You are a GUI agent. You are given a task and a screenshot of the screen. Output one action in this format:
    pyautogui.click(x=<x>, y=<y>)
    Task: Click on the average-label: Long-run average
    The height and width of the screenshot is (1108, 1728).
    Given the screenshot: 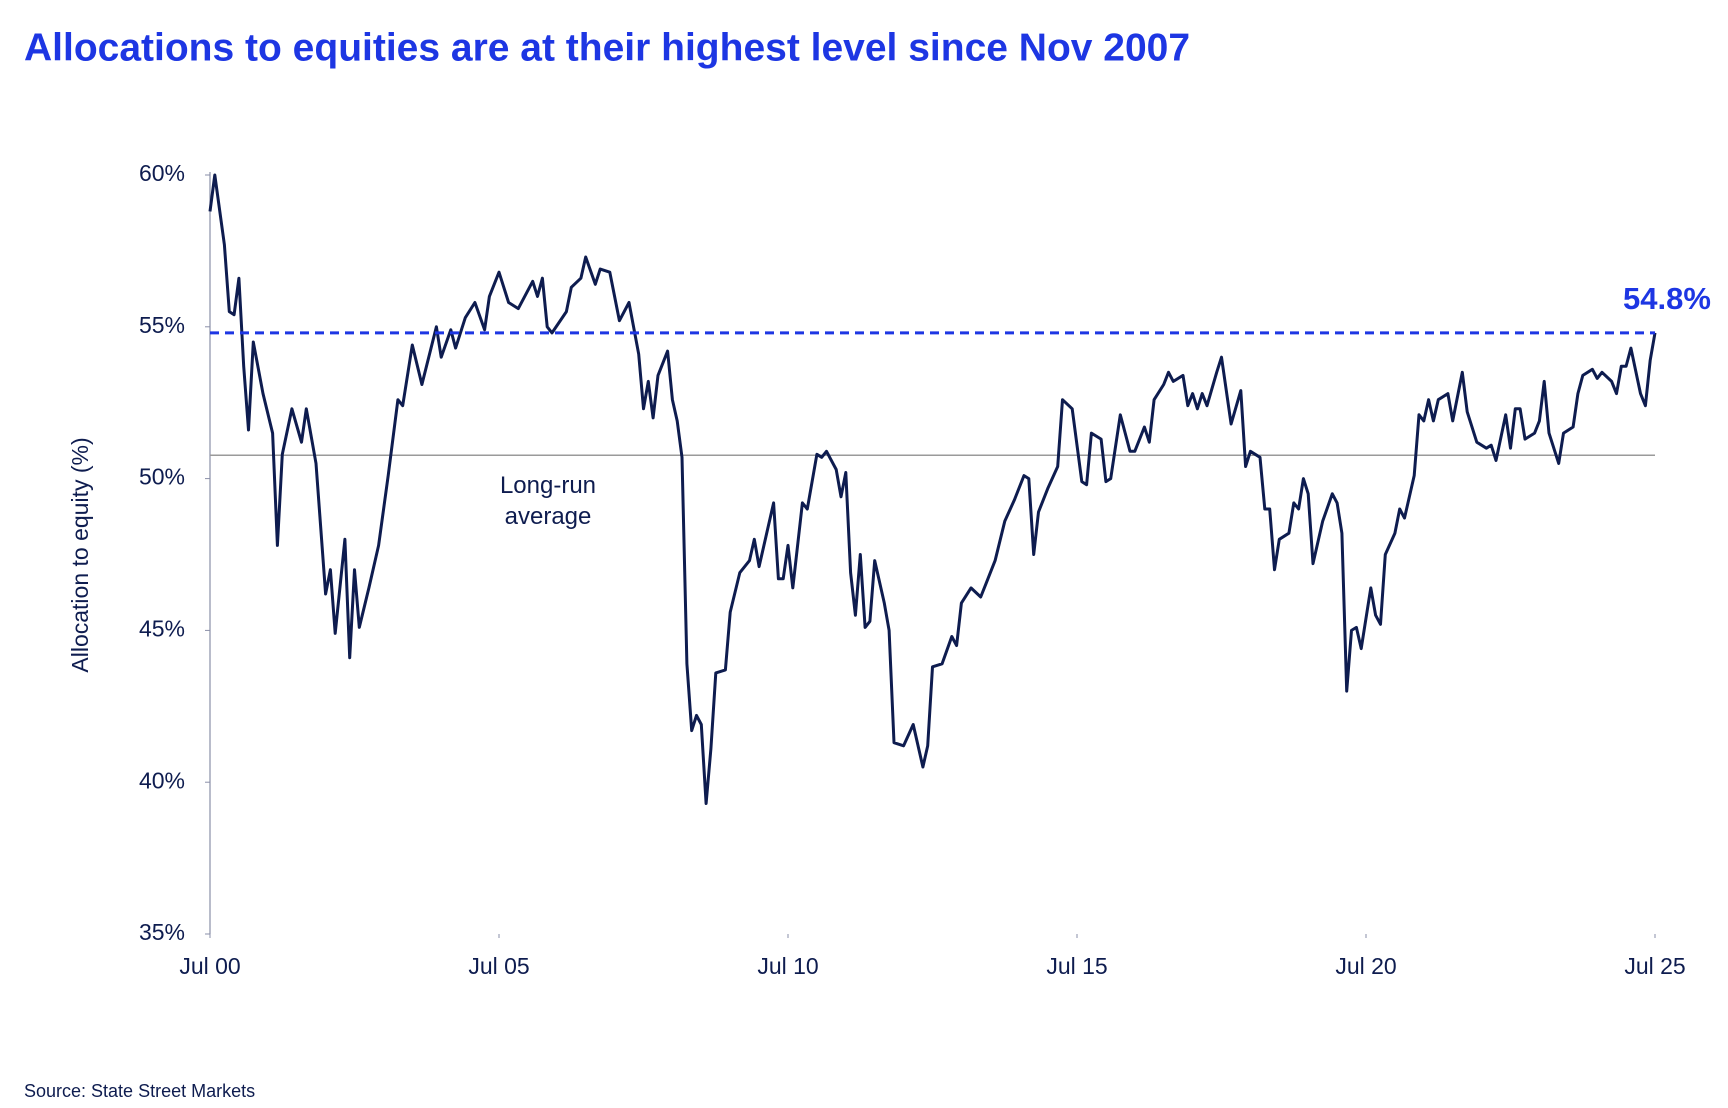 What is the action you would take?
    pyautogui.click(x=548, y=501)
    